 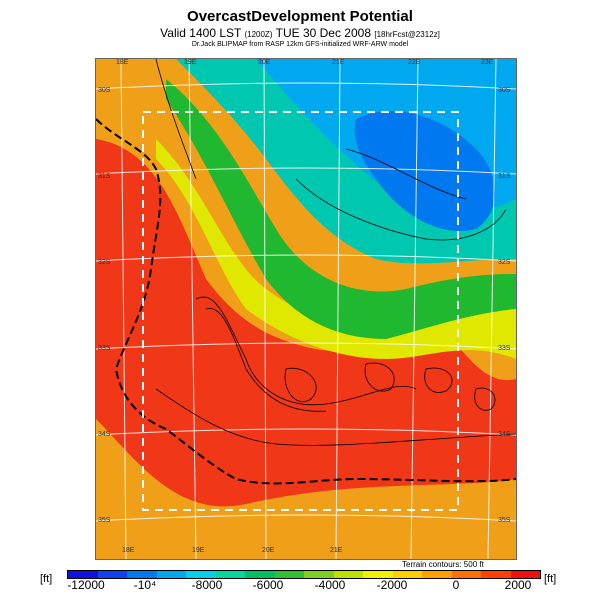 What do you see at coordinates (104, 520) in the screenshot?
I see `axis-label-left: 35S` at bounding box center [104, 520].